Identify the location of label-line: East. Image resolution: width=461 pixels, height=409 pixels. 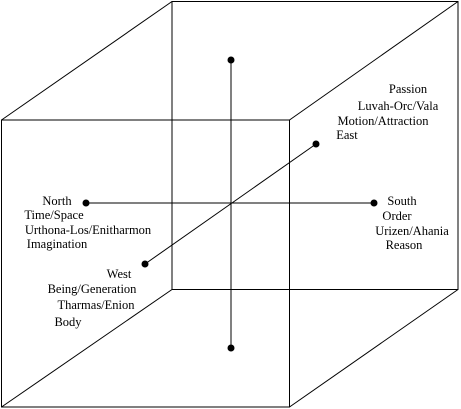
(347, 135).